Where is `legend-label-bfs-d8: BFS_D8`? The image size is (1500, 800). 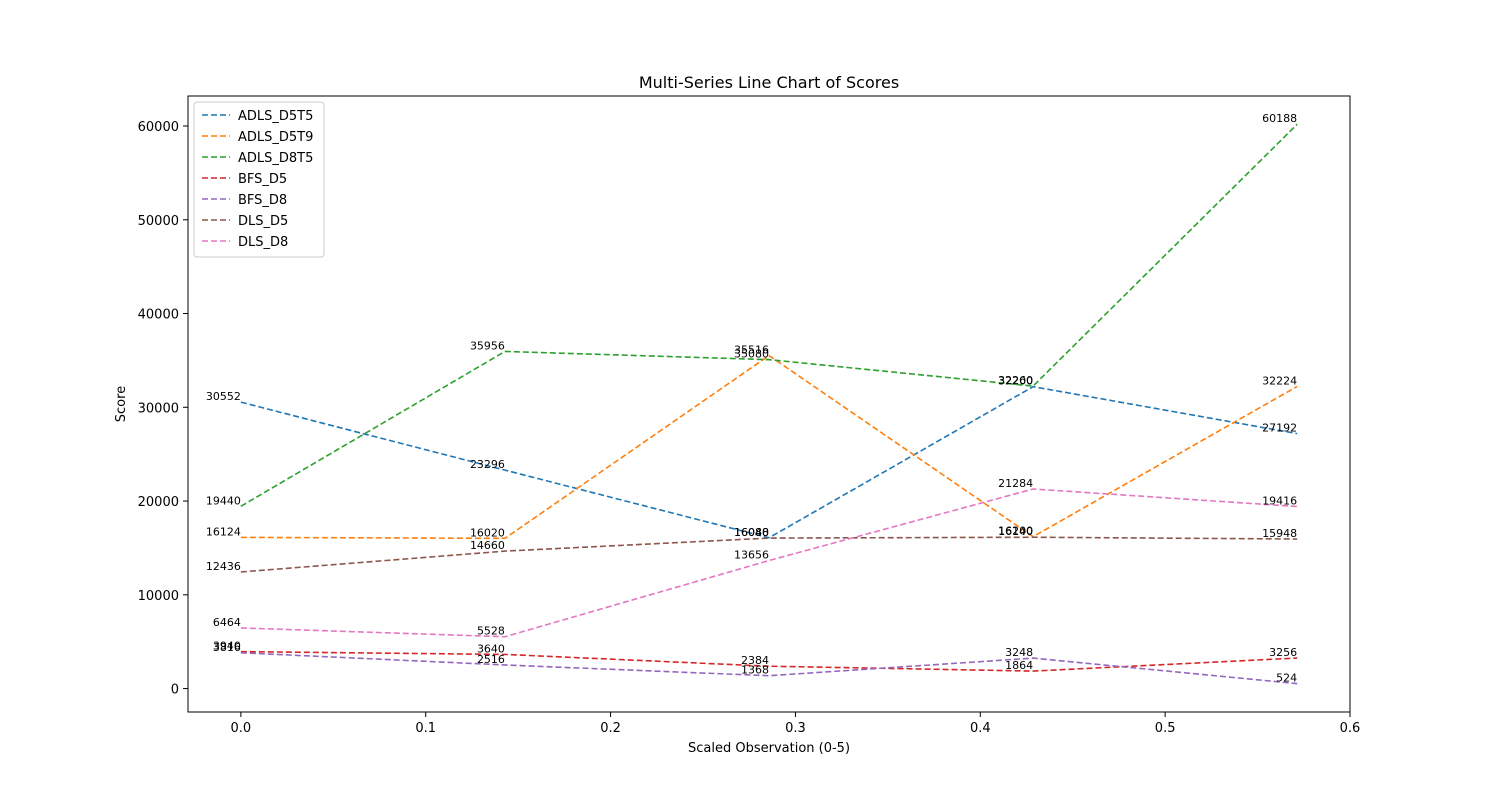 legend-label-bfs-d8: BFS_D8 is located at coordinates (262, 200).